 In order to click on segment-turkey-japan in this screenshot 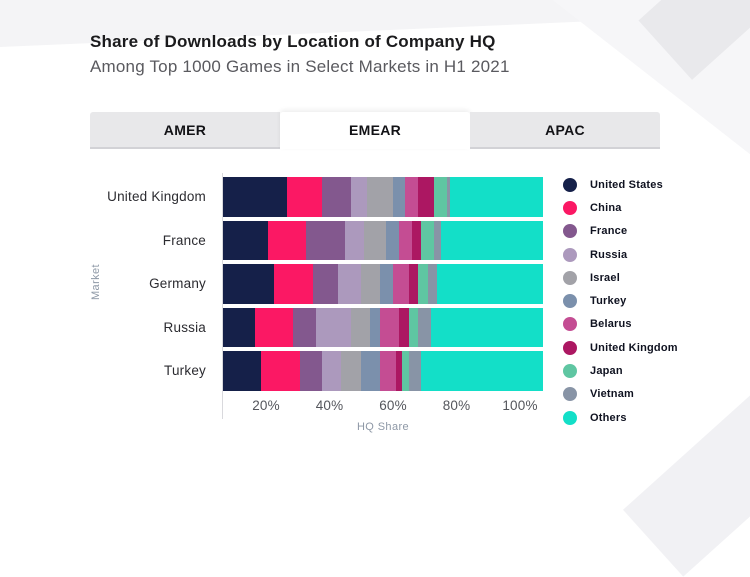, I will do `click(405, 371)`.